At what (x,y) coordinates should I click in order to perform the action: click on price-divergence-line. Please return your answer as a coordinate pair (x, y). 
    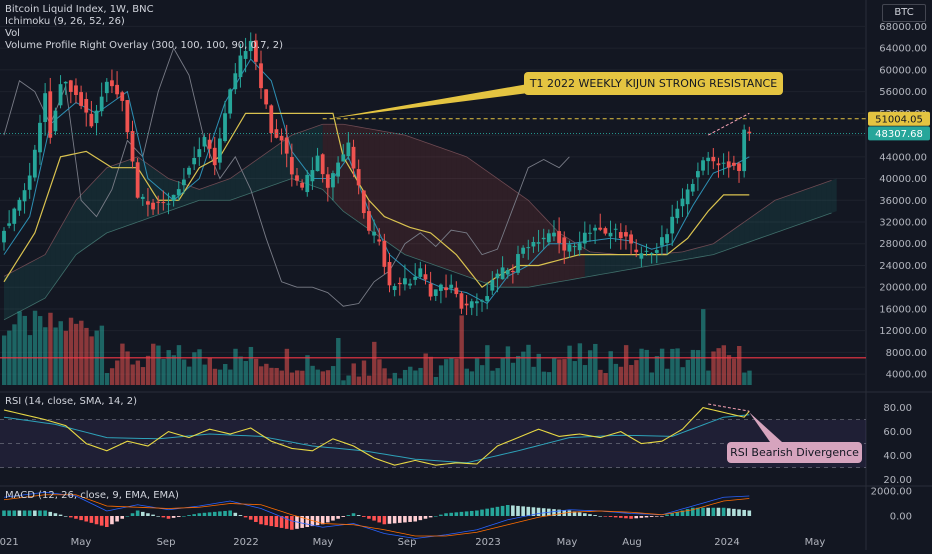
    Looking at the image, I should click on (728, 124).